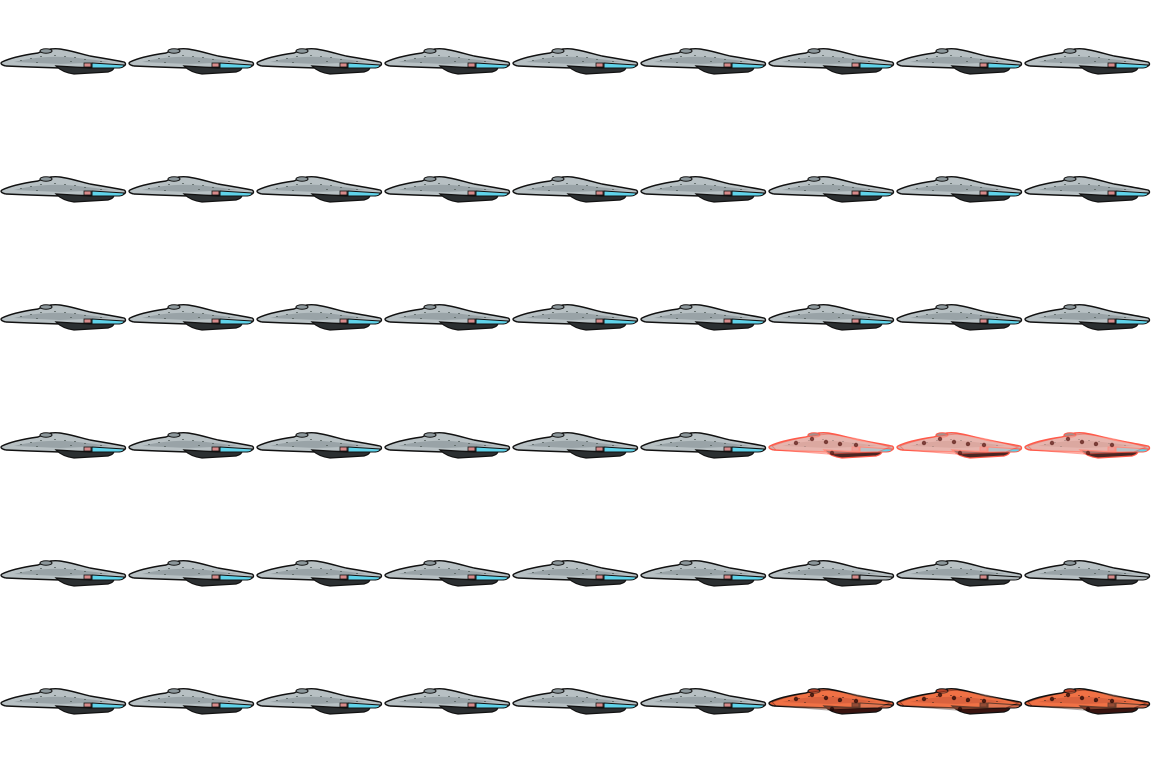 The width and height of the screenshot is (1152, 768). I want to click on starship-sprite-burning, so click(832, 704).